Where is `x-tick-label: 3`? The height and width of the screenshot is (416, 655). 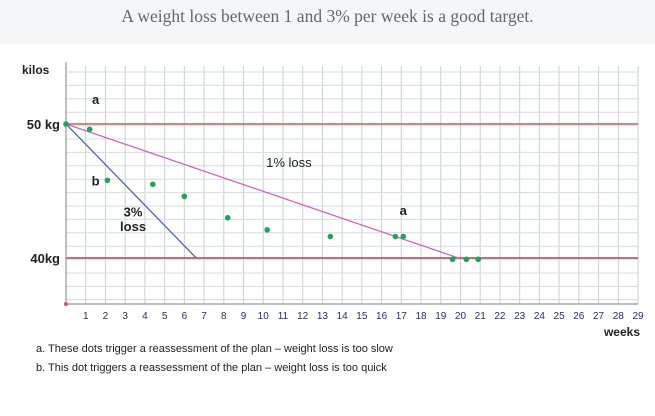
x-tick-label: 3 is located at coordinates (125, 316).